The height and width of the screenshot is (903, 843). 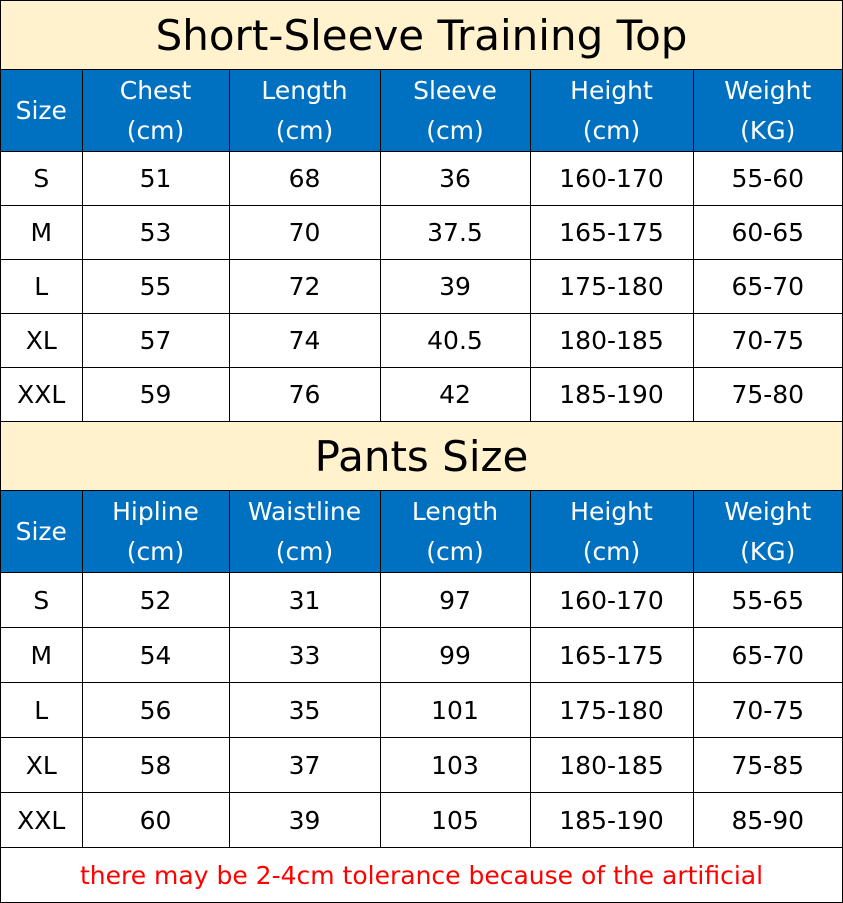 I want to click on value-cell: 85-90, so click(x=767, y=820).